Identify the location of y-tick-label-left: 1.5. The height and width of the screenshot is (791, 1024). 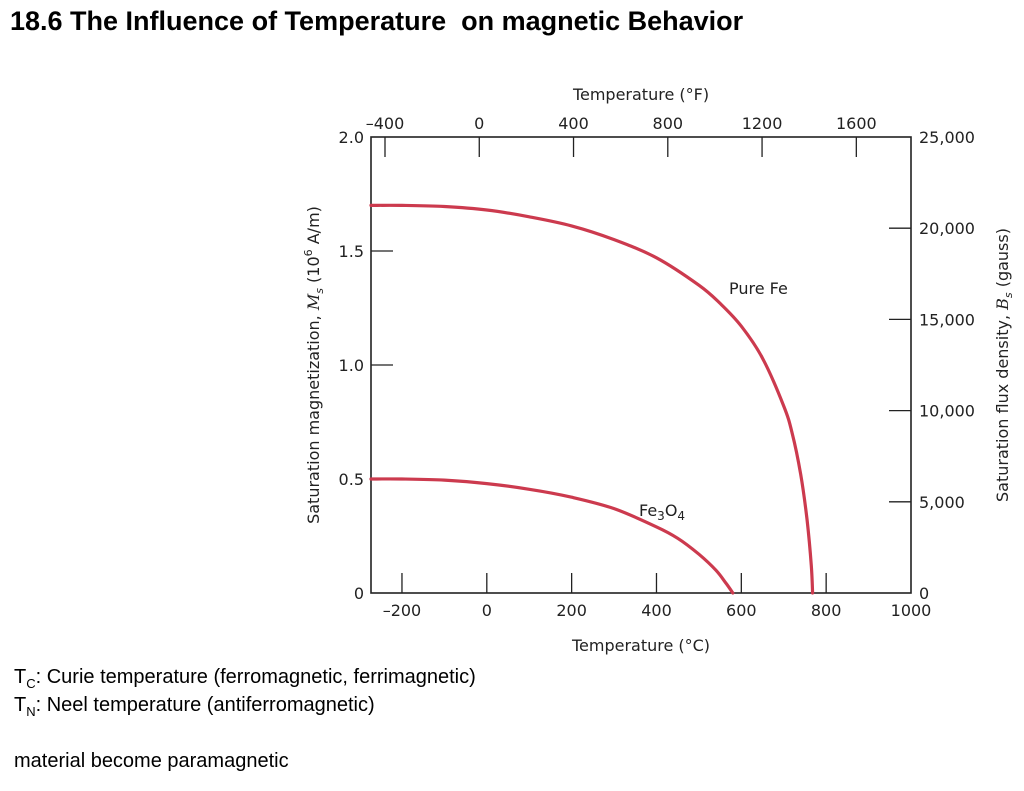
(351, 251).